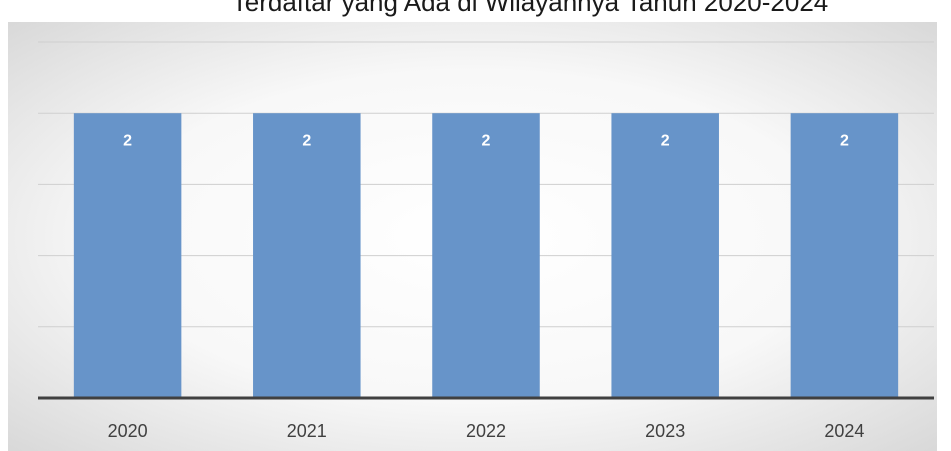  Describe the element at coordinates (665, 431) in the screenshot. I see `x-tick-label: 2023` at that location.